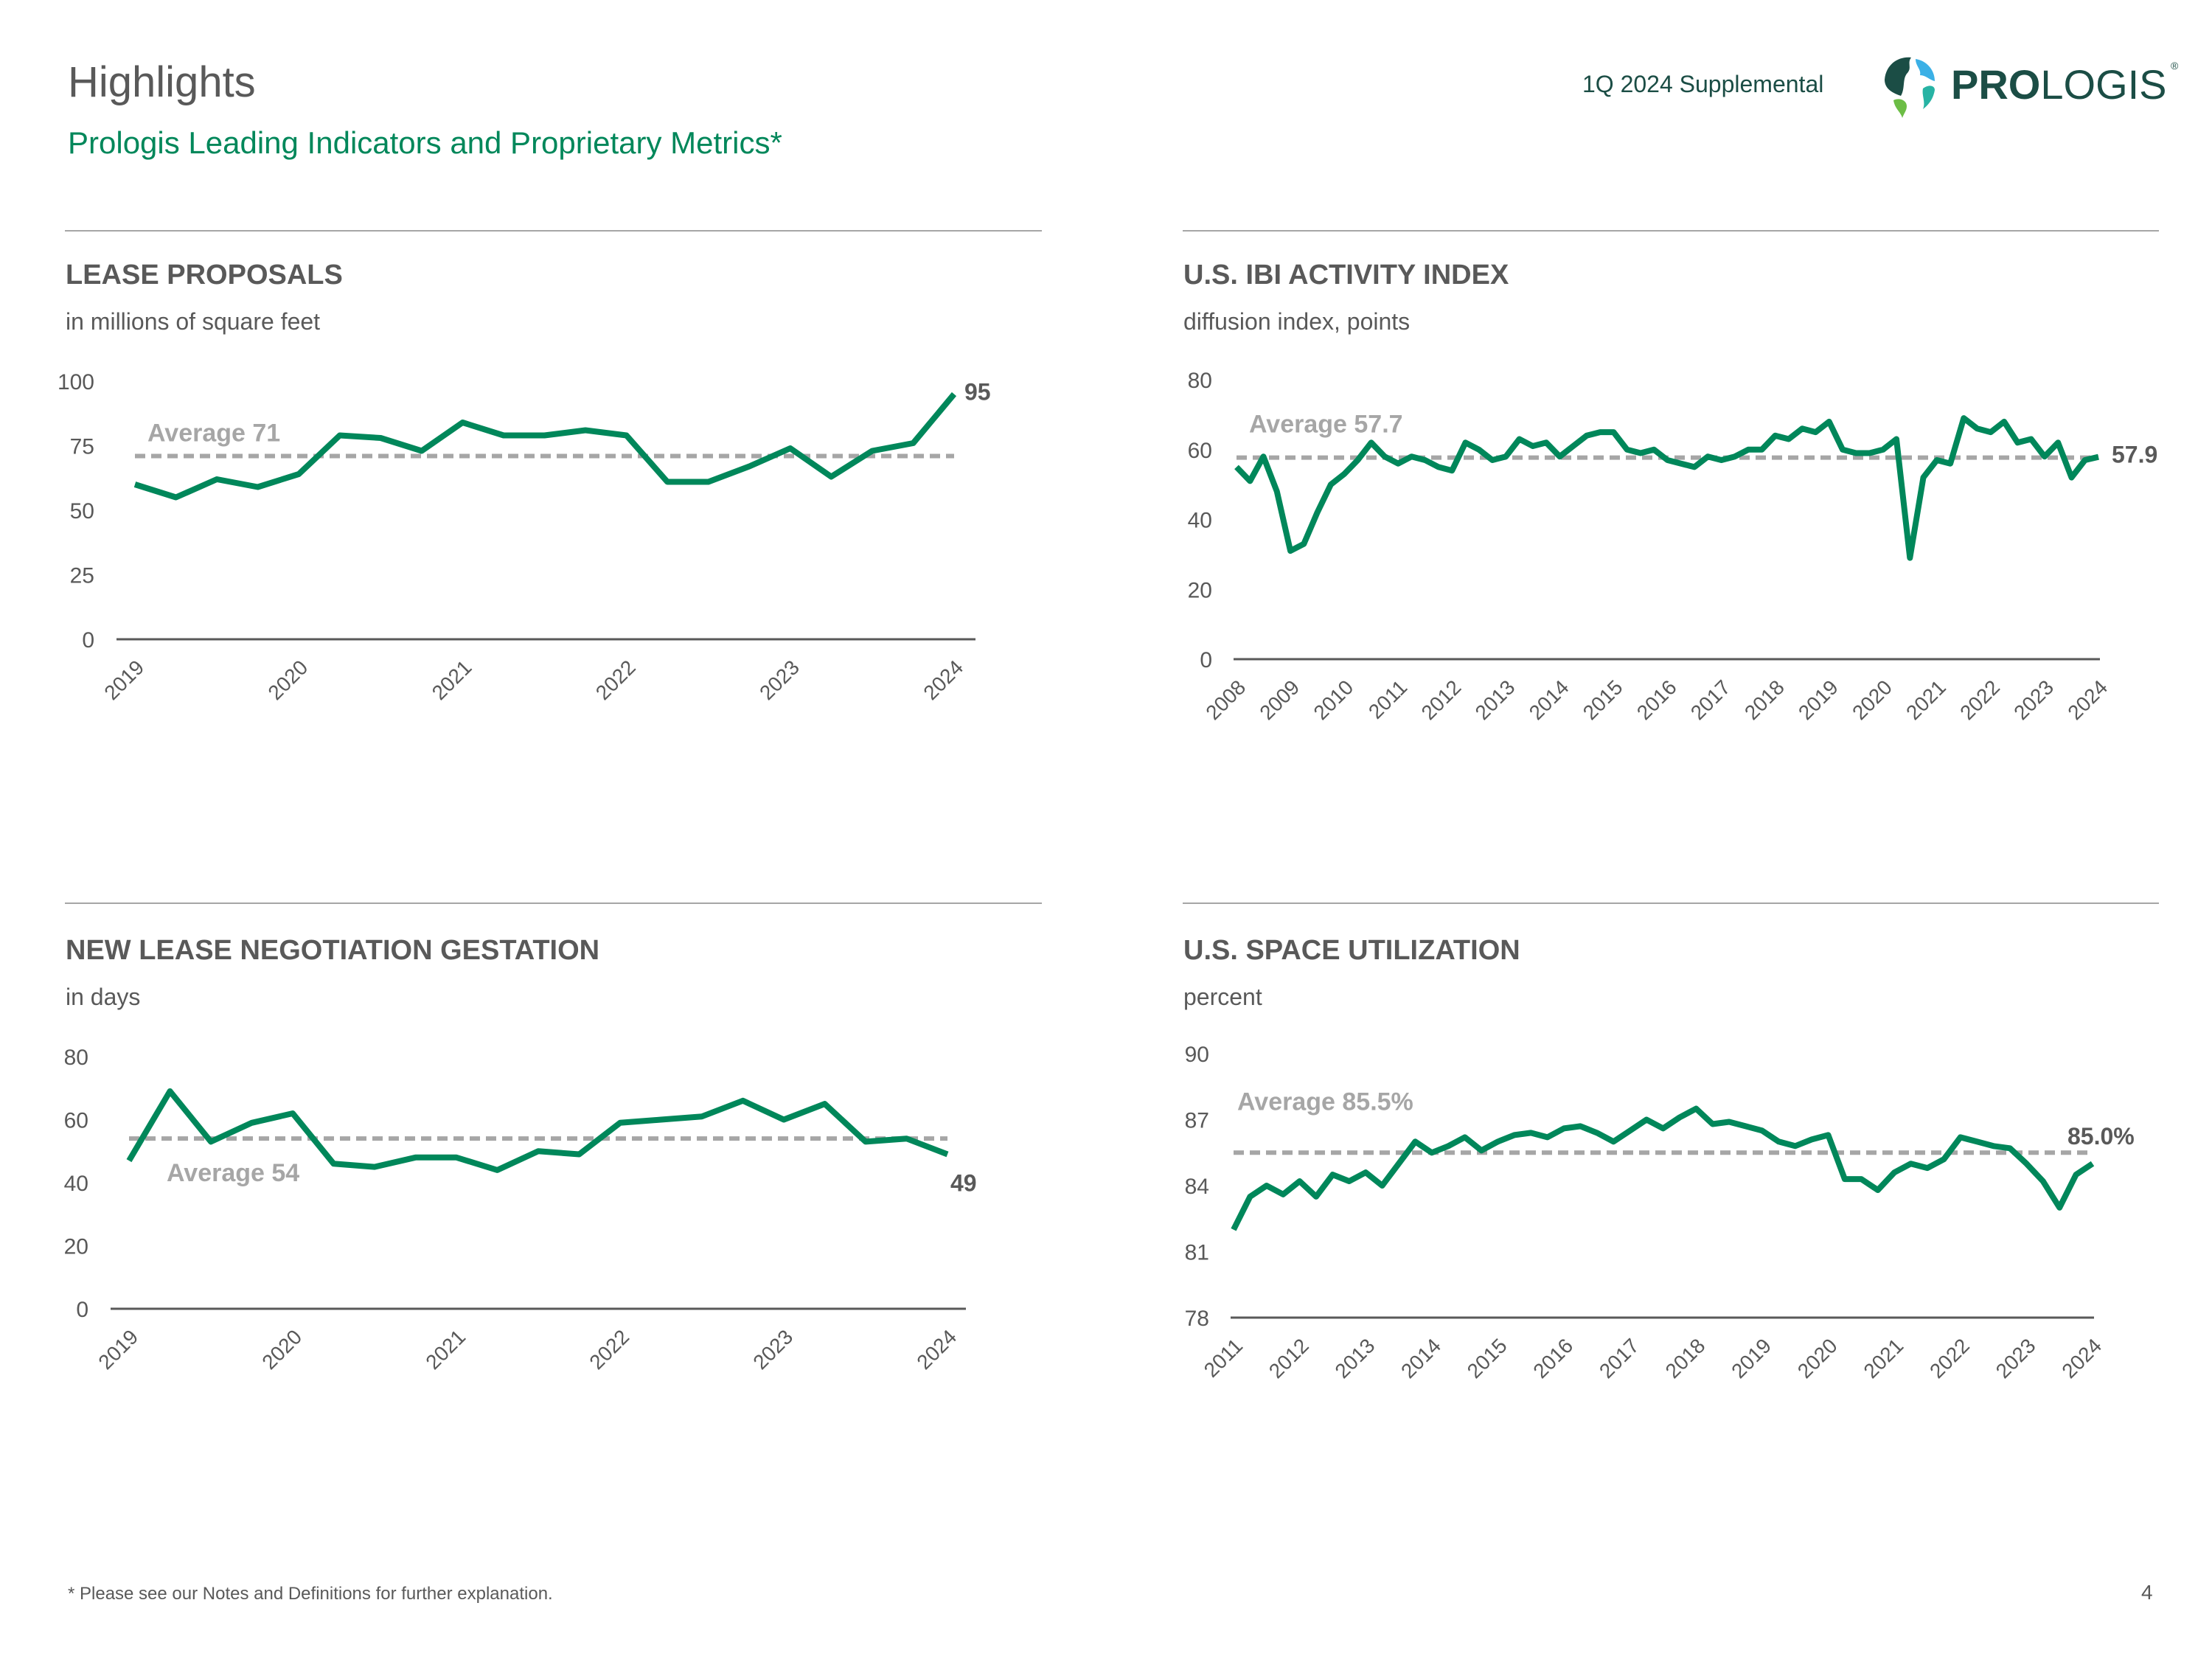  I want to click on ibi-activity-x-tick-label: 2010, so click(1333, 699).